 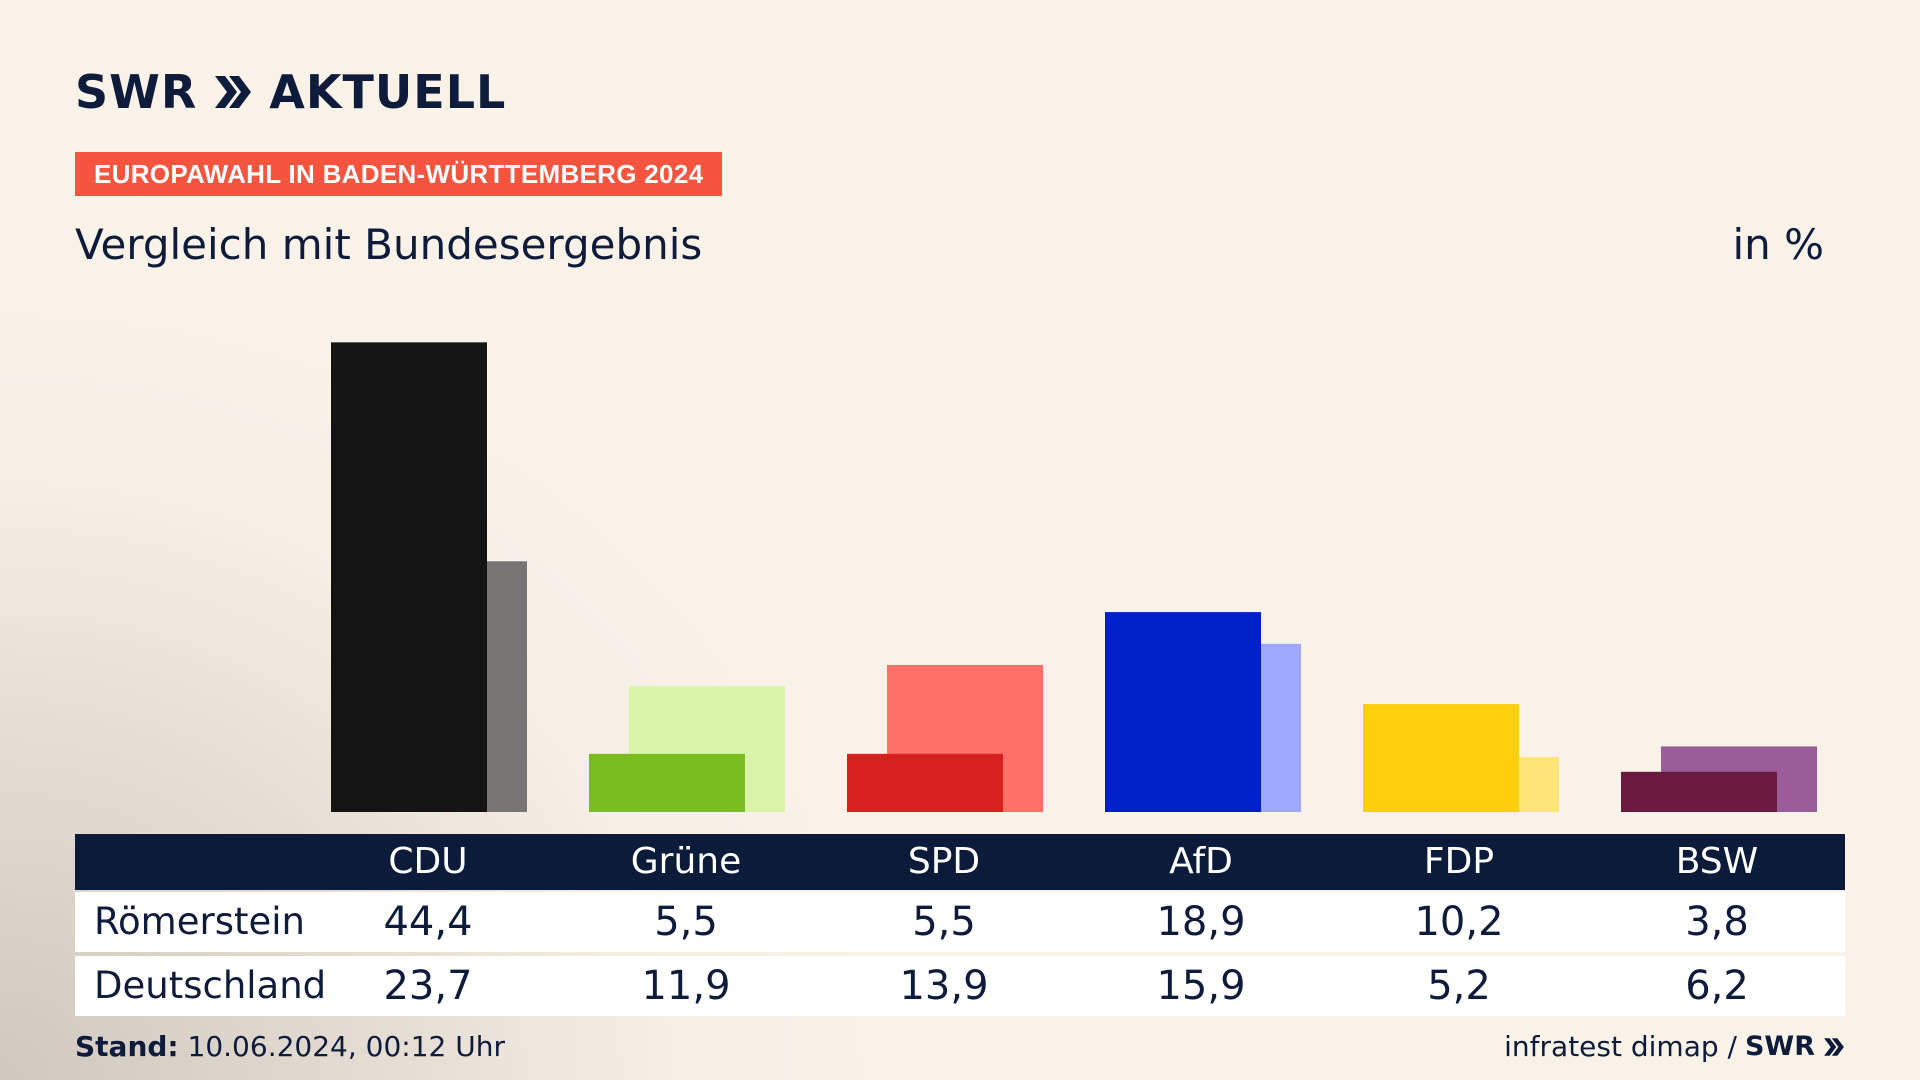 What do you see at coordinates (1459, 986) in the screenshot?
I see `table-cell: 5,2` at bounding box center [1459, 986].